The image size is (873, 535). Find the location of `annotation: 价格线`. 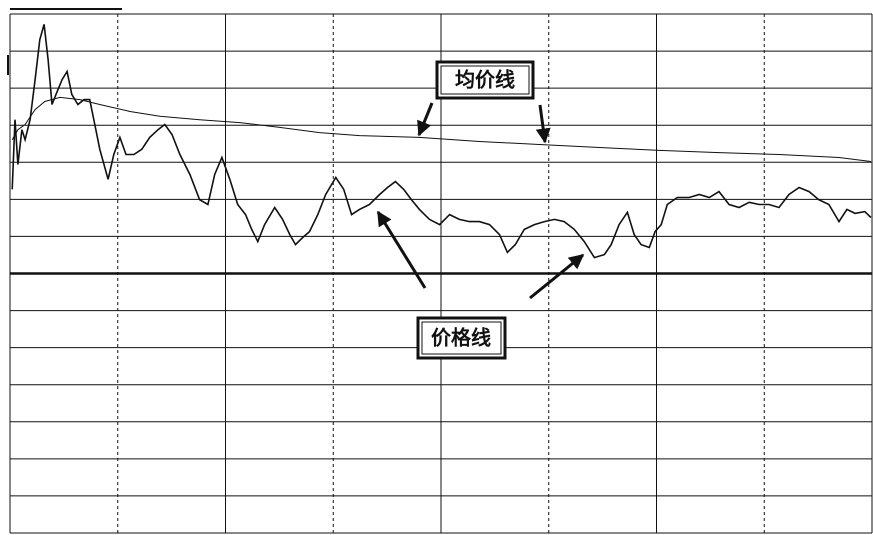

annotation: 价格线 is located at coordinates (461, 338).